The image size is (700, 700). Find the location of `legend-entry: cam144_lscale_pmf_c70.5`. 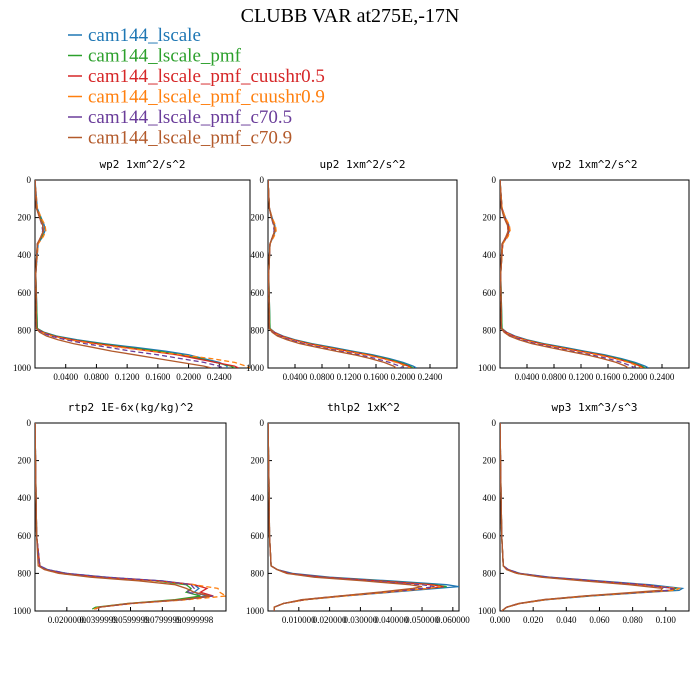

legend-entry: cam144_lscale_pmf_c70.5 is located at coordinates (180, 117).